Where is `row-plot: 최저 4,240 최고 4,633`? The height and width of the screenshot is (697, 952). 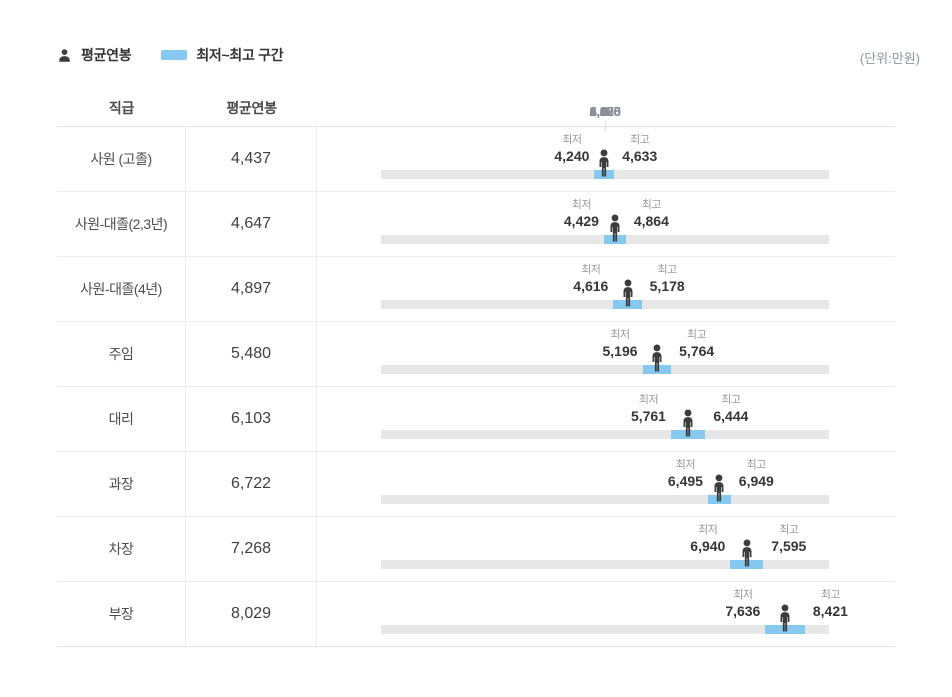 row-plot: 최저 4,240 최고 4,633 is located at coordinates (605, 159).